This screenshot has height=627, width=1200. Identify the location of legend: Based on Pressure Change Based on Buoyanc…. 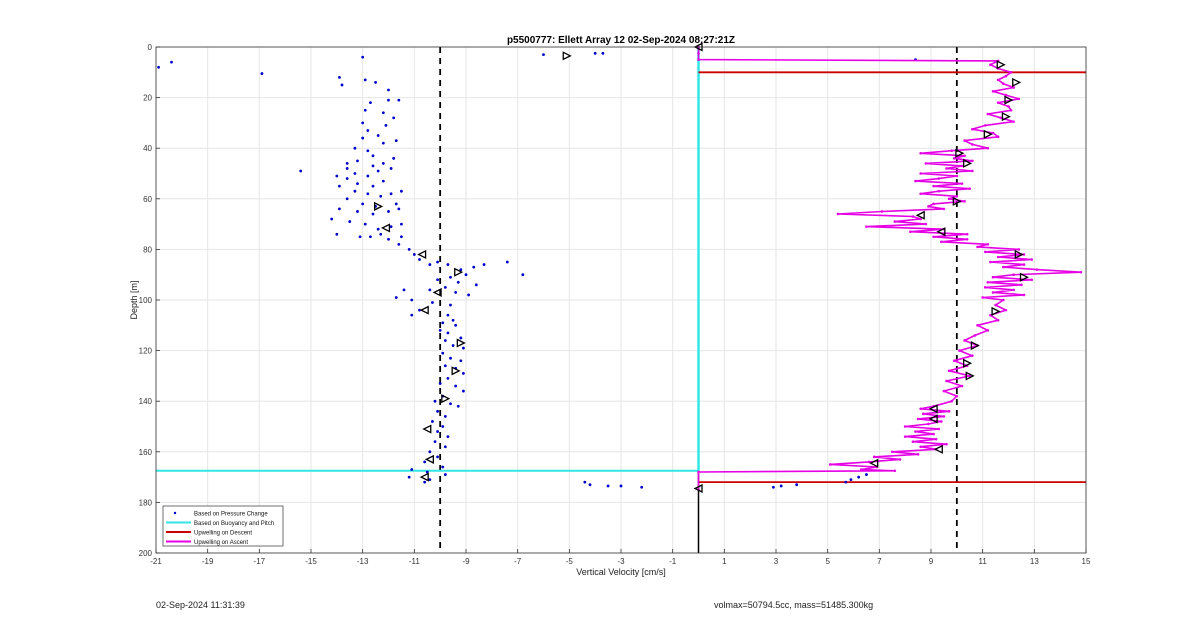
(223, 526).